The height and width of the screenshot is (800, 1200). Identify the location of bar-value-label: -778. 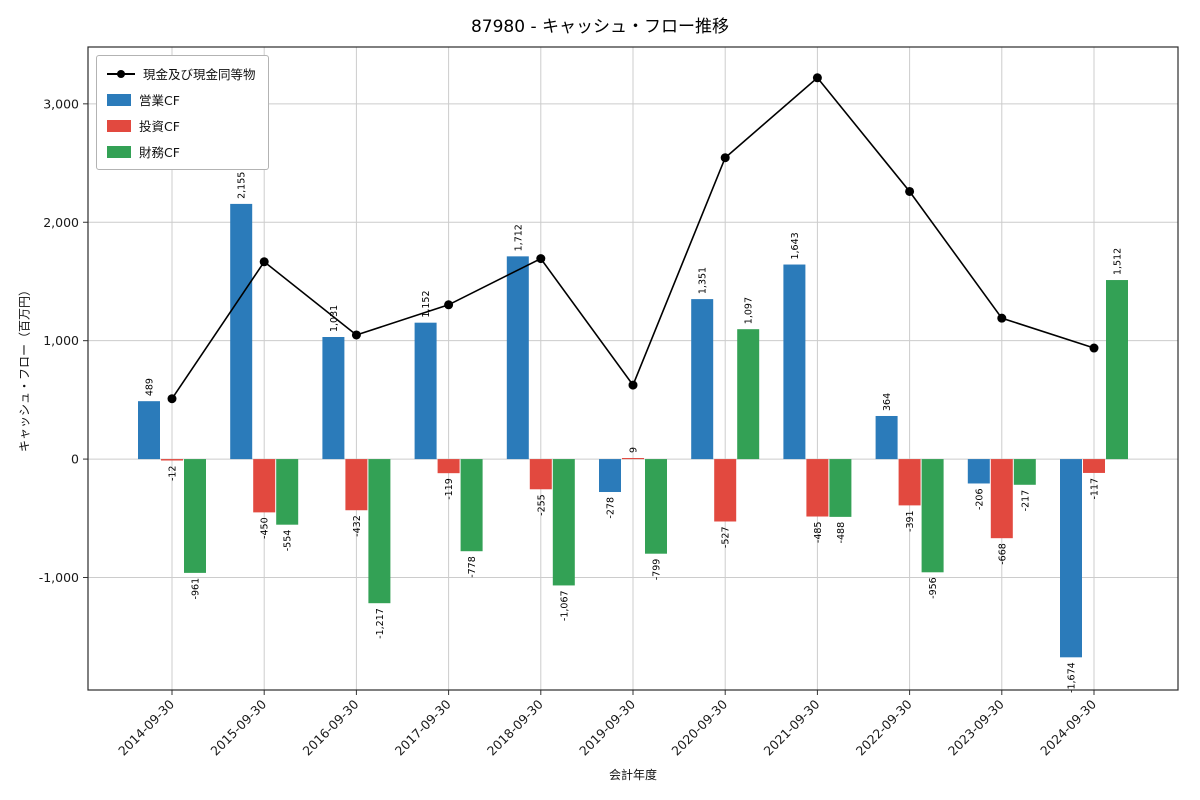
(472, 567).